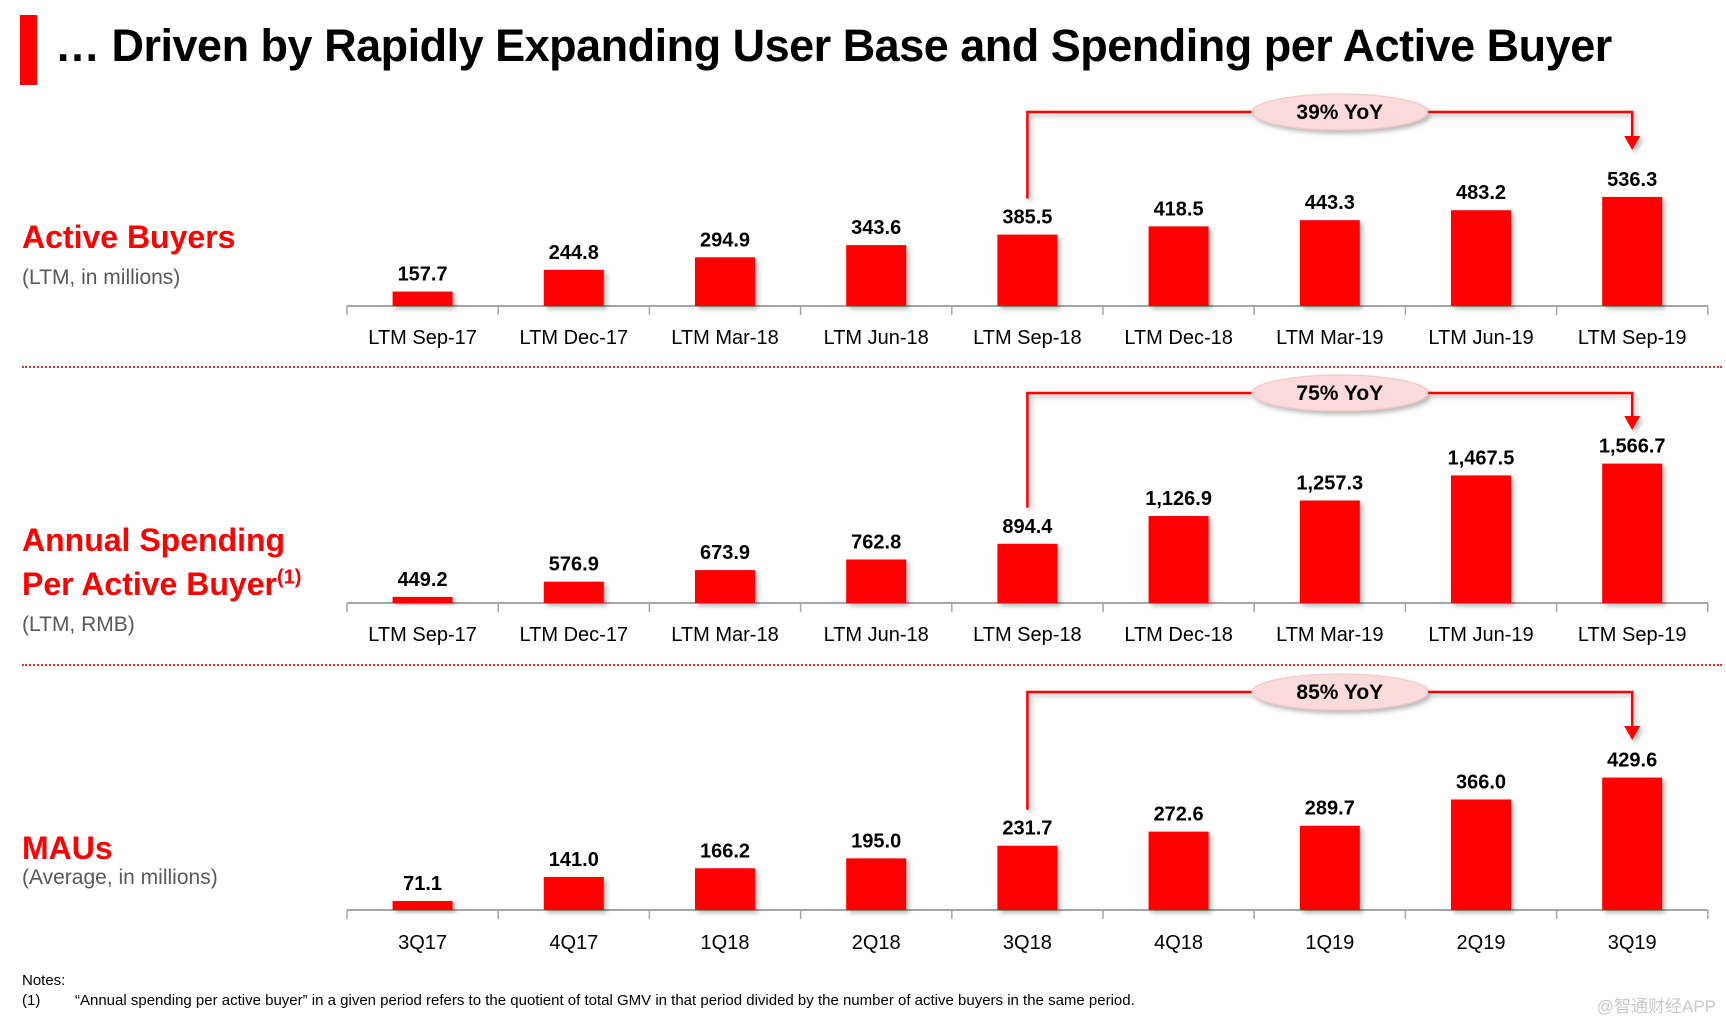  I want to click on data-label: 1,126.9, so click(1178, 499).